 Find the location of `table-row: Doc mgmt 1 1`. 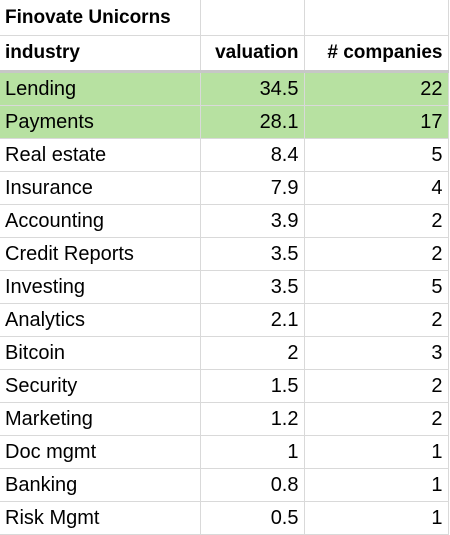

table-row: Doc mgmt 1 1 is located at coordinates (224, 452).